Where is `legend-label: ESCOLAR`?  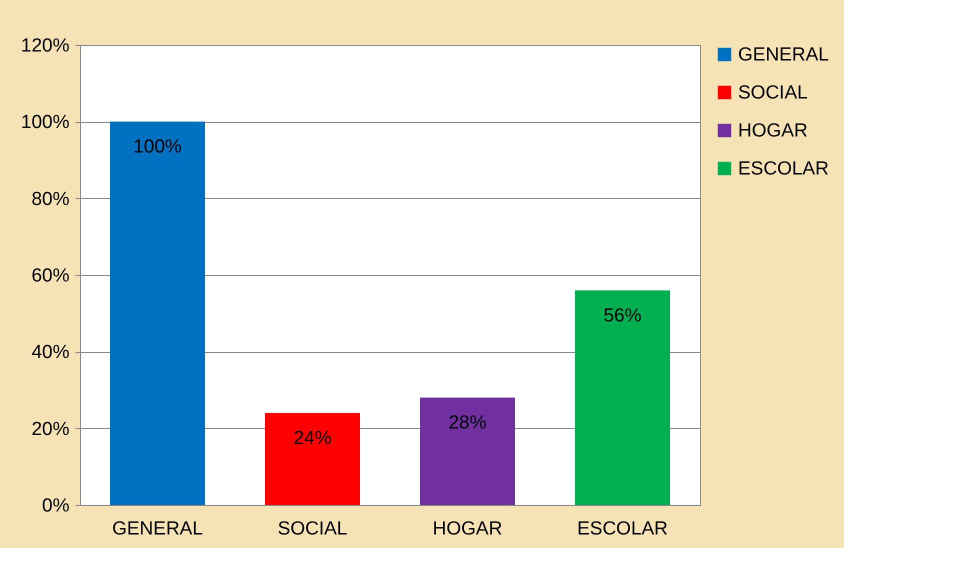 legend-label: ESCOLAR is located at coordinates (783, 169).